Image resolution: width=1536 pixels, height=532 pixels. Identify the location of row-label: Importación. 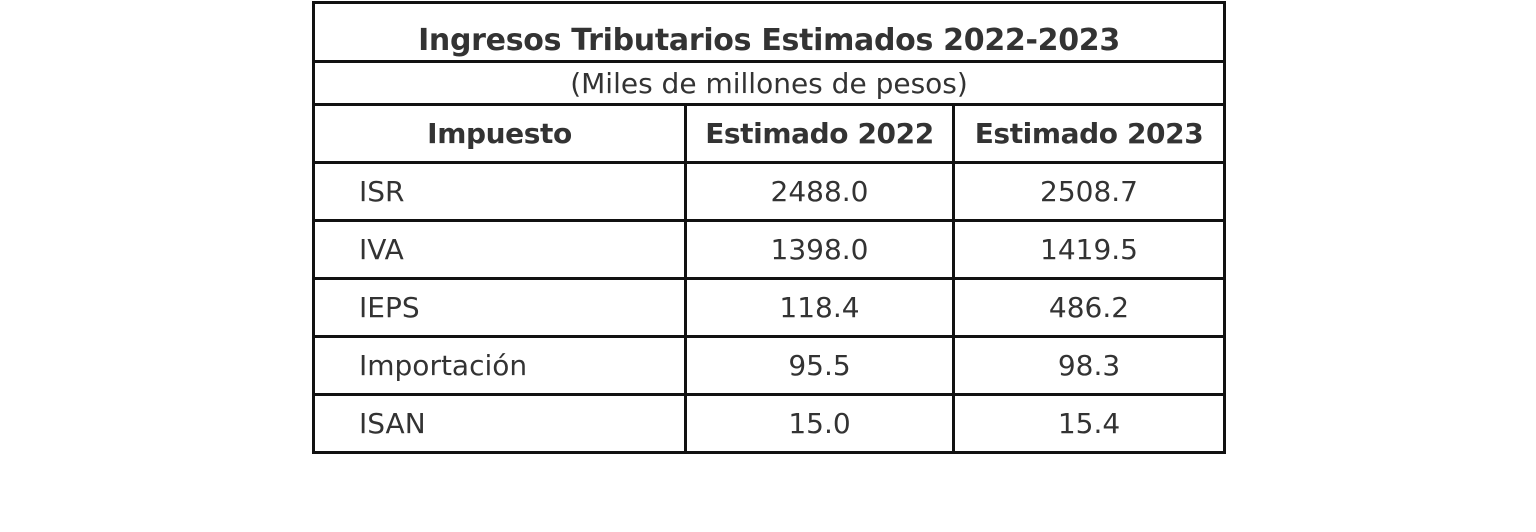
(499, 365).